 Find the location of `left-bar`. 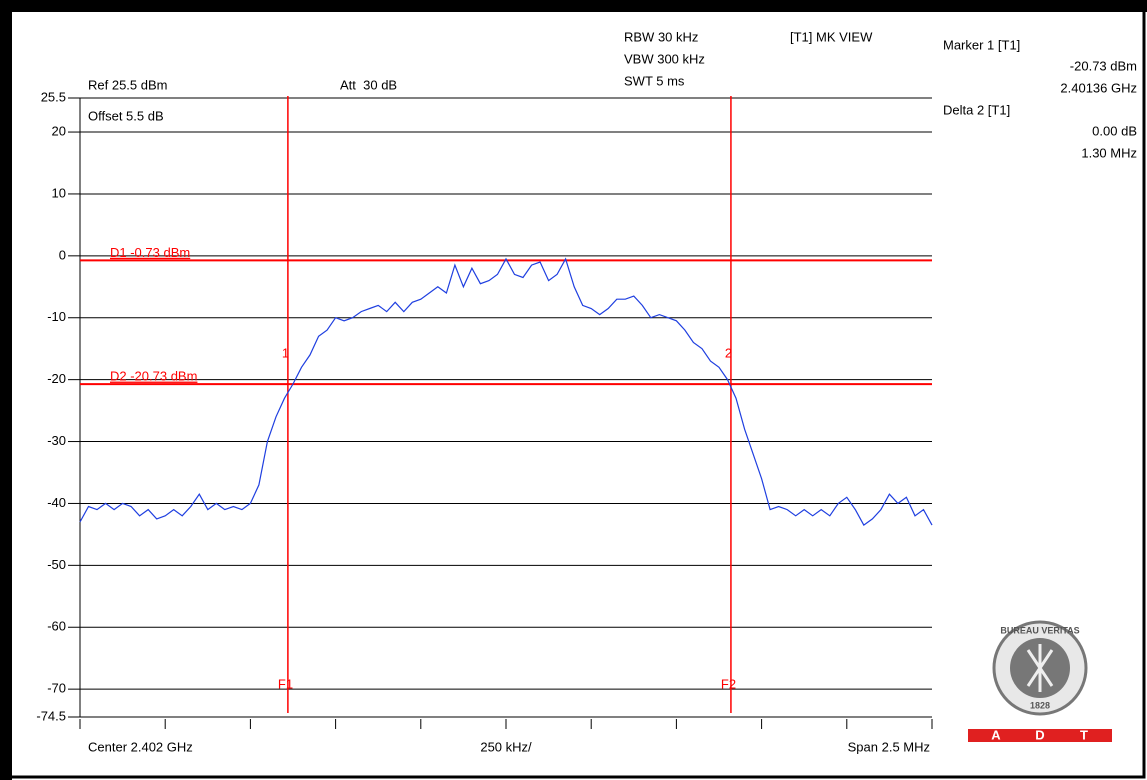

left-bar is located at coordinates (6, 390).